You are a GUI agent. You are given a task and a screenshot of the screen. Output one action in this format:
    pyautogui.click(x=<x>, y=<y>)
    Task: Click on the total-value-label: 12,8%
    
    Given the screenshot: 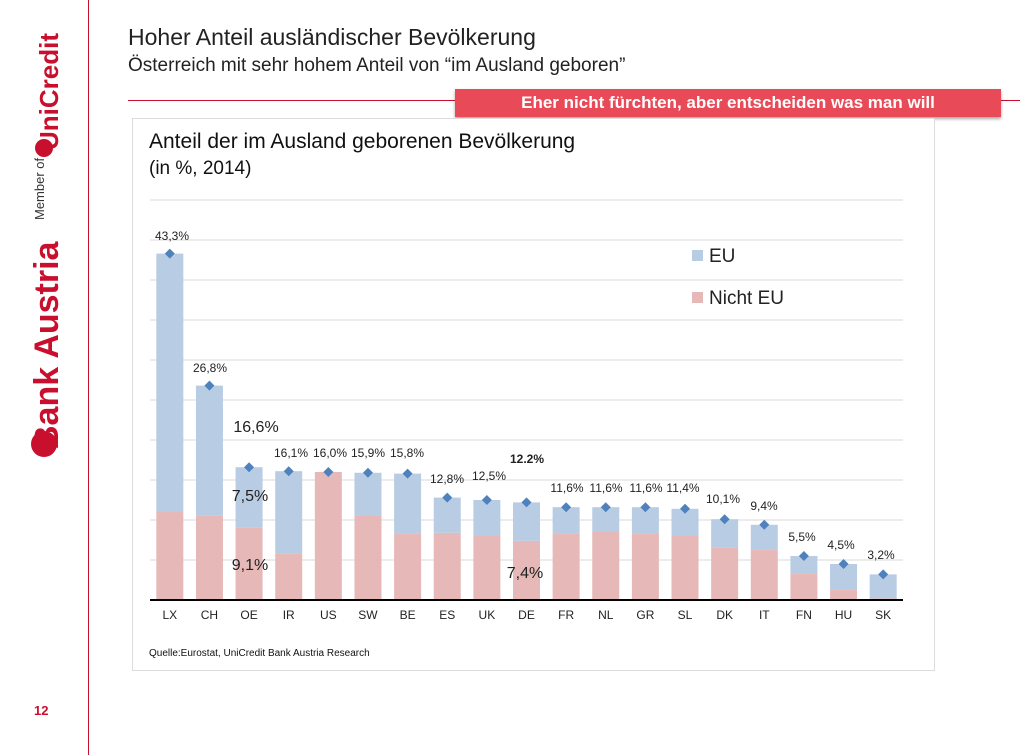 What is the action you would take?
    pyautogui.click(x=447, y=479)
    